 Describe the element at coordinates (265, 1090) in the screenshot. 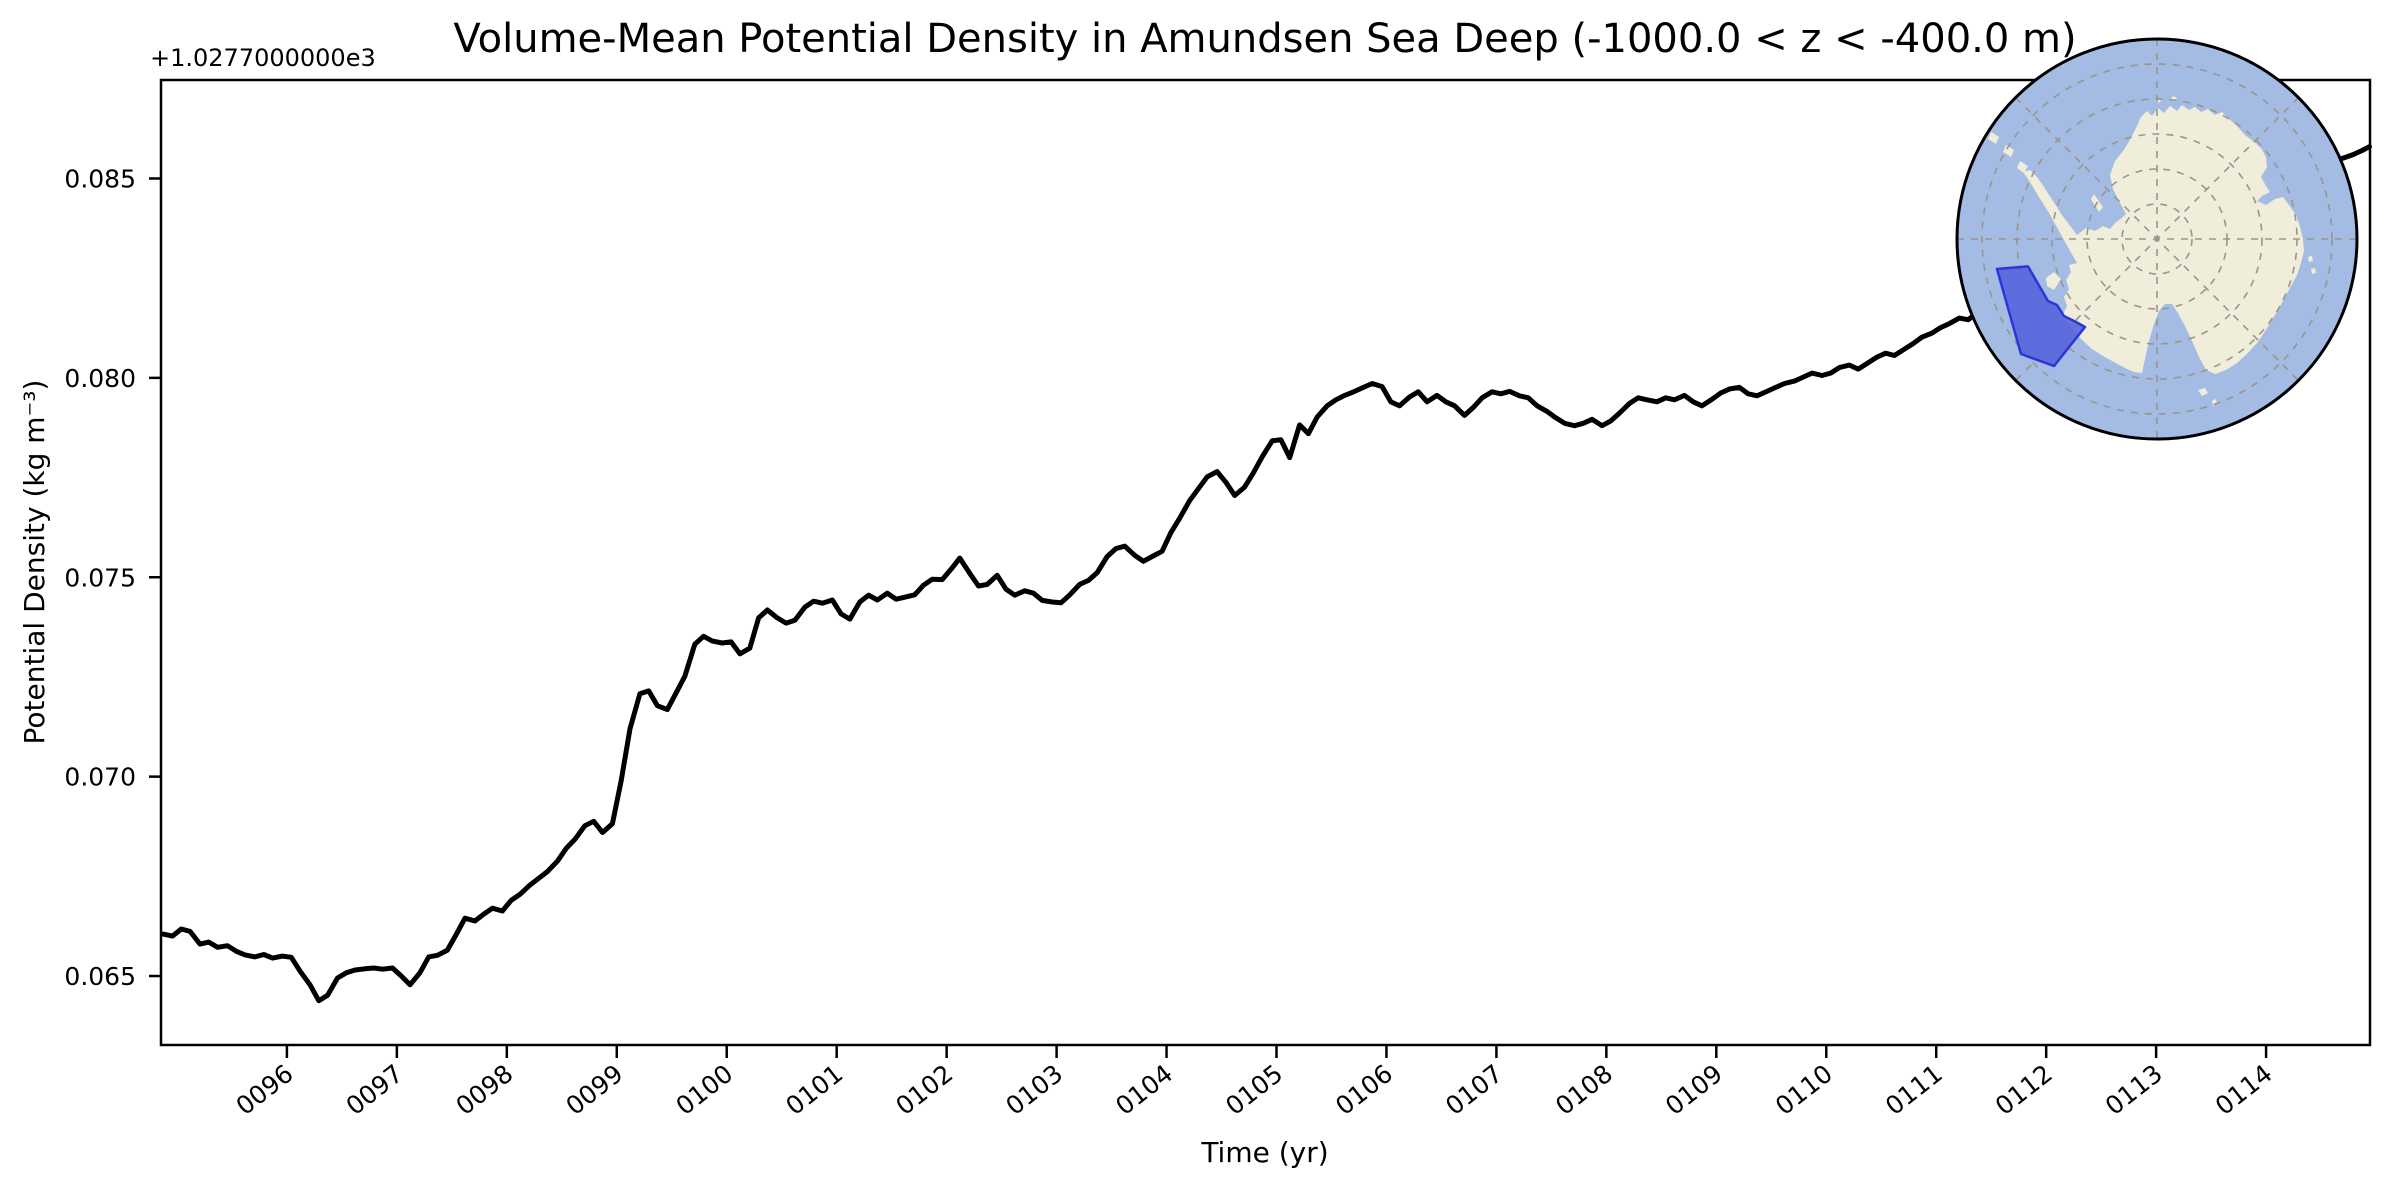

I see `x-tick-label: 0096` at that location.